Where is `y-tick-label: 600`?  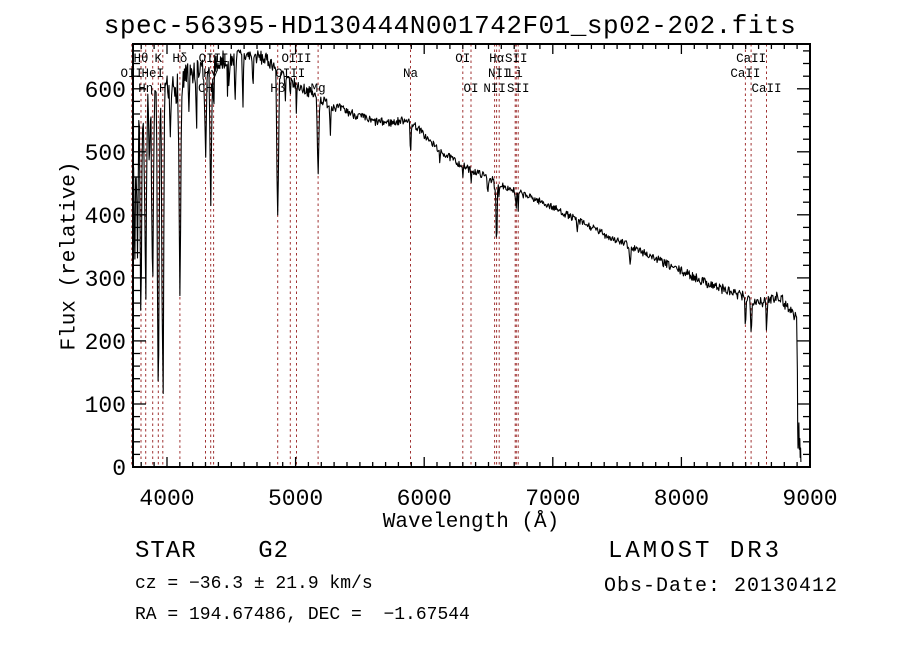 y-tick-label: 600 is located at coordinates (105, 91).